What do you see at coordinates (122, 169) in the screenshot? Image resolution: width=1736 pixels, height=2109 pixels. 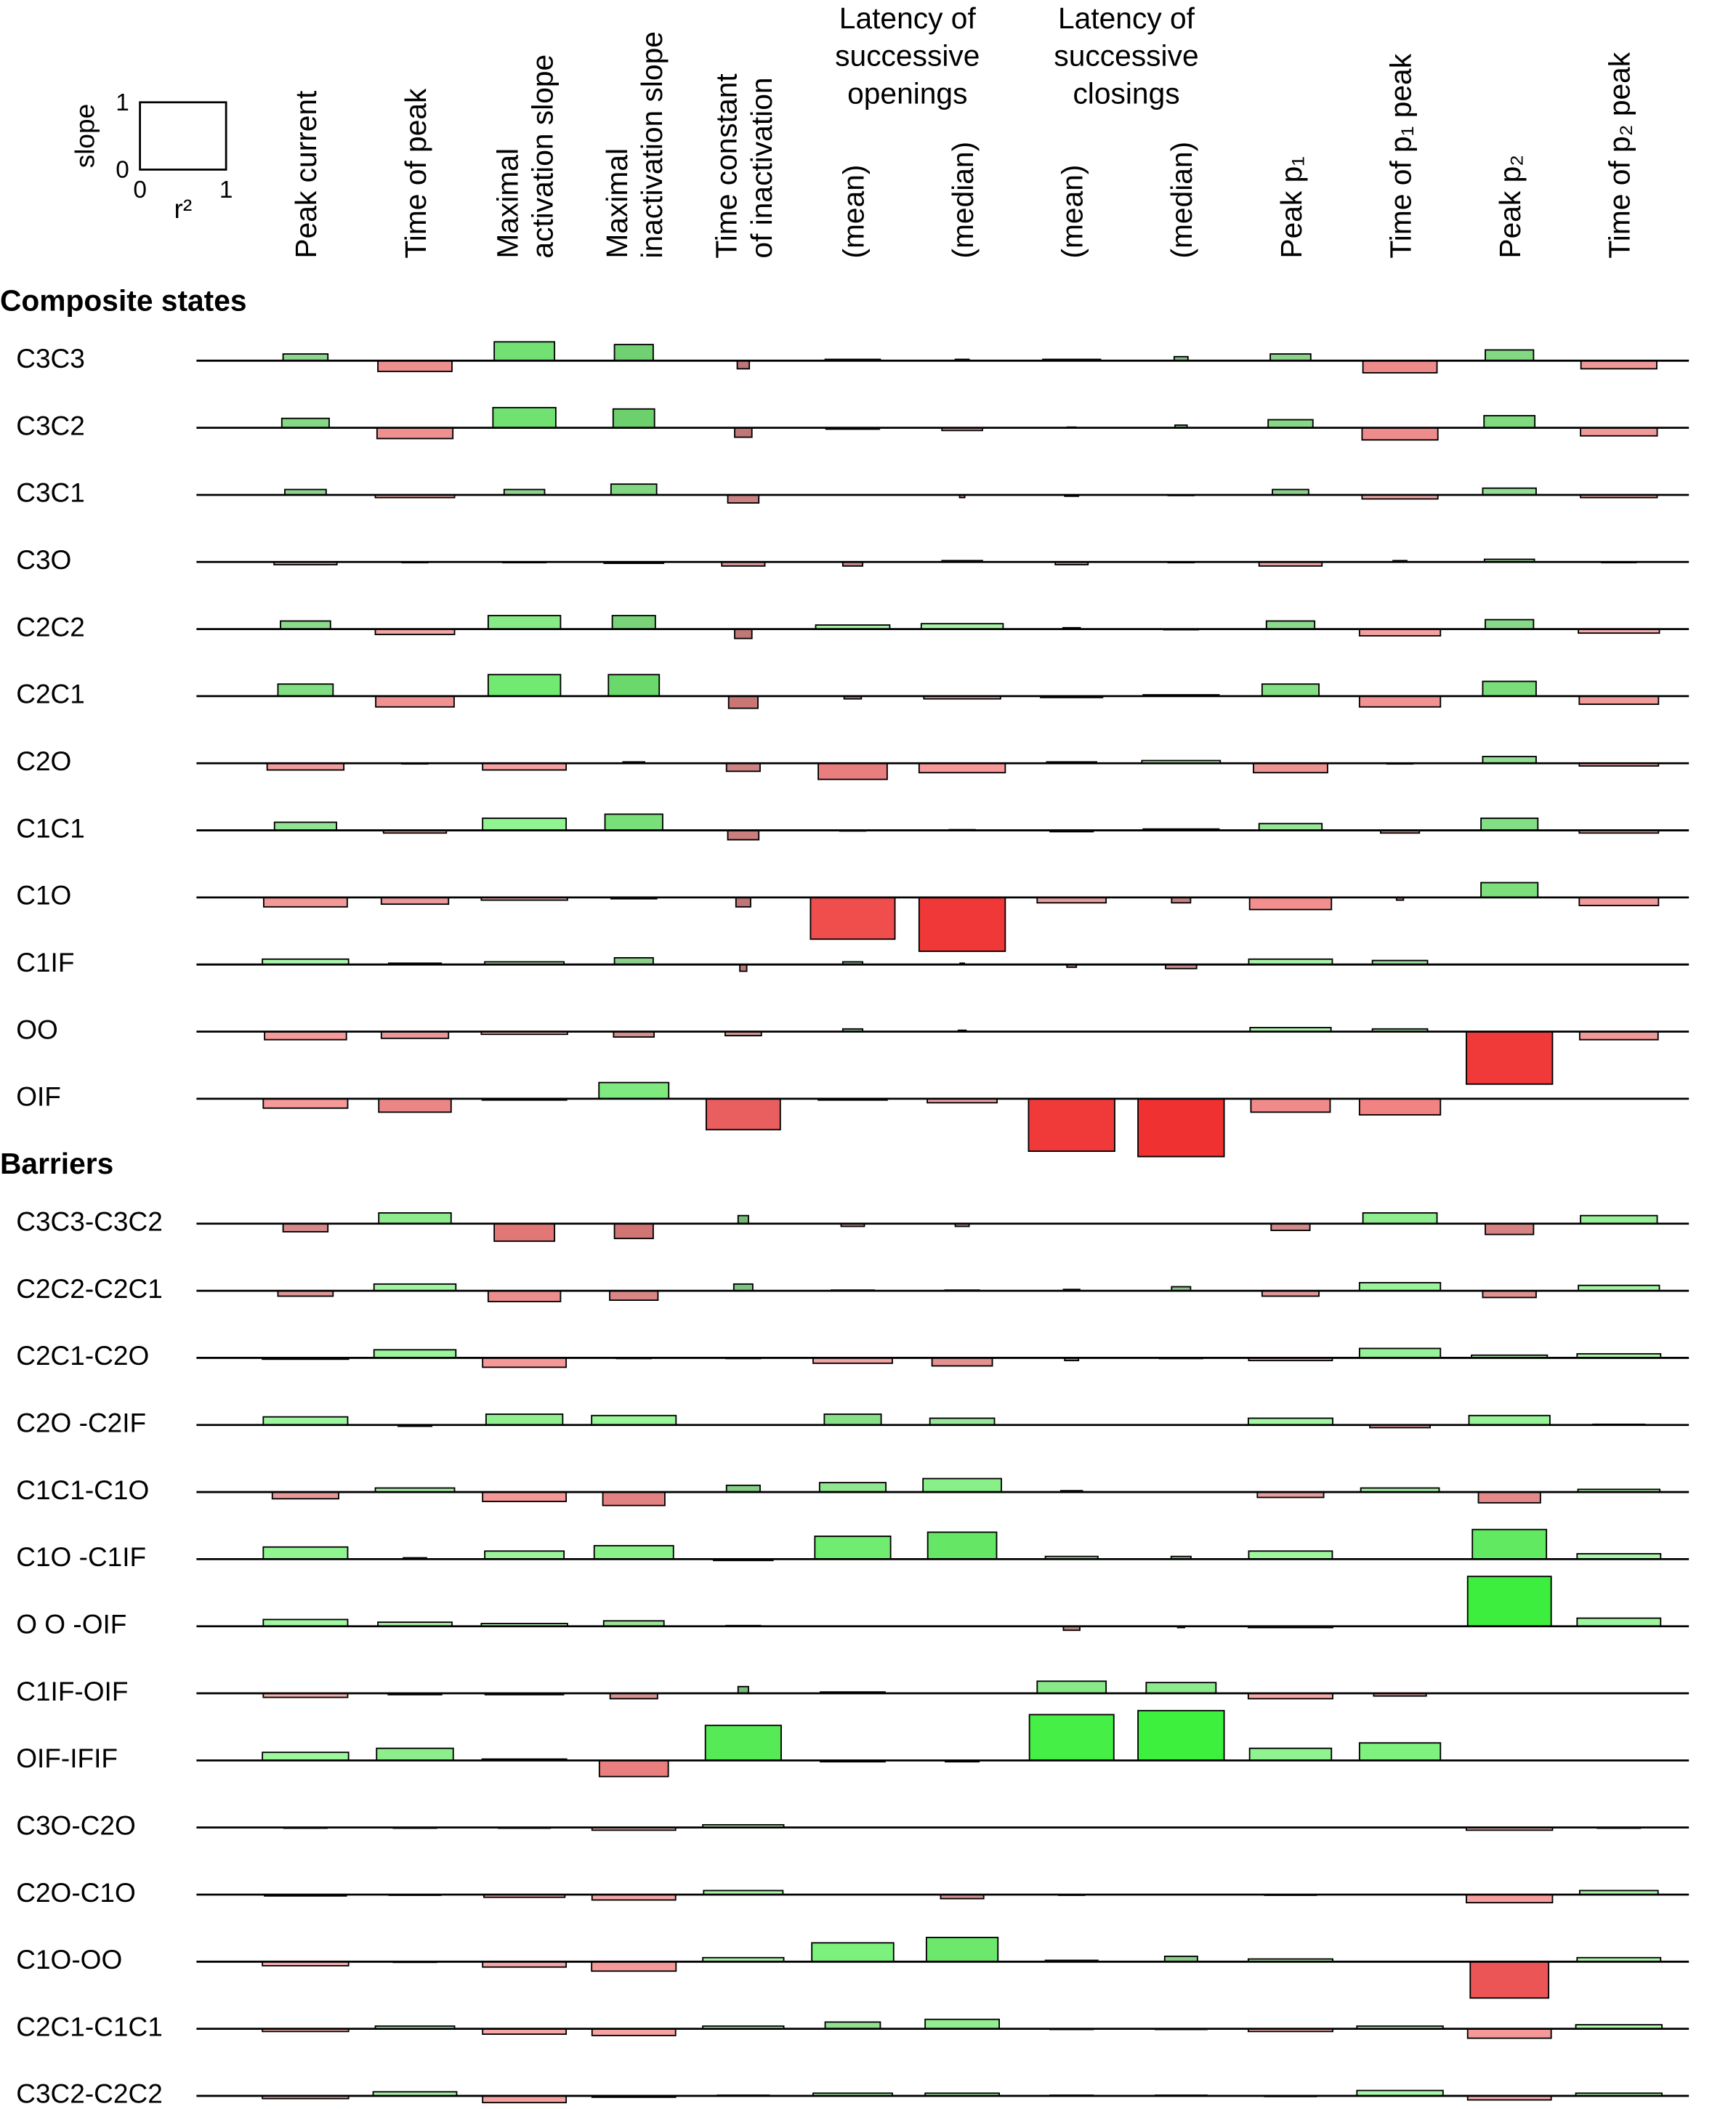 I see `legend-y-tick: 0` at bounding box center [122, 169].